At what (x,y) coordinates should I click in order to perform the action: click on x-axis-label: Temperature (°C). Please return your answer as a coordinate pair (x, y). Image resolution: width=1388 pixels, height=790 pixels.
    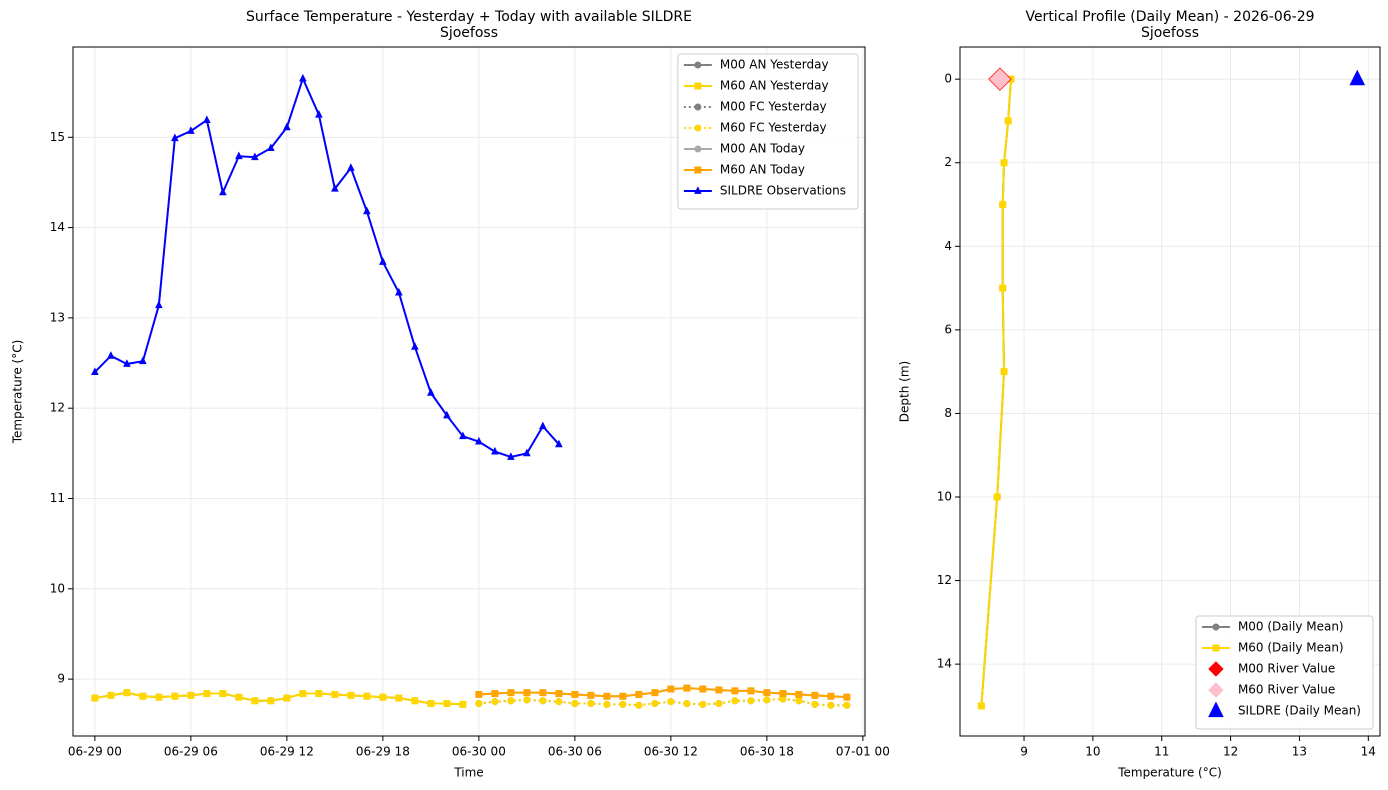
    Looking at the image, I should click on (1169, 773).